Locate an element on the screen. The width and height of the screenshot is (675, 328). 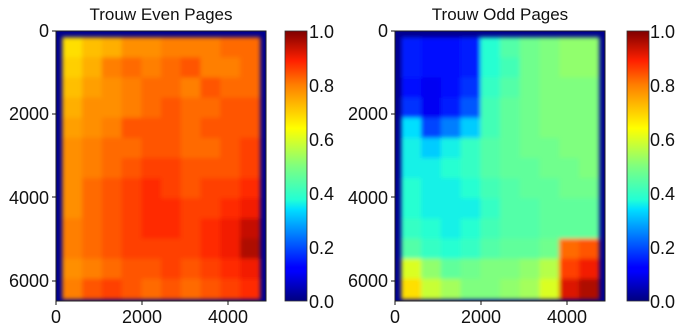
colorbar-label: 1.0 is located at coordinates (321, 32).